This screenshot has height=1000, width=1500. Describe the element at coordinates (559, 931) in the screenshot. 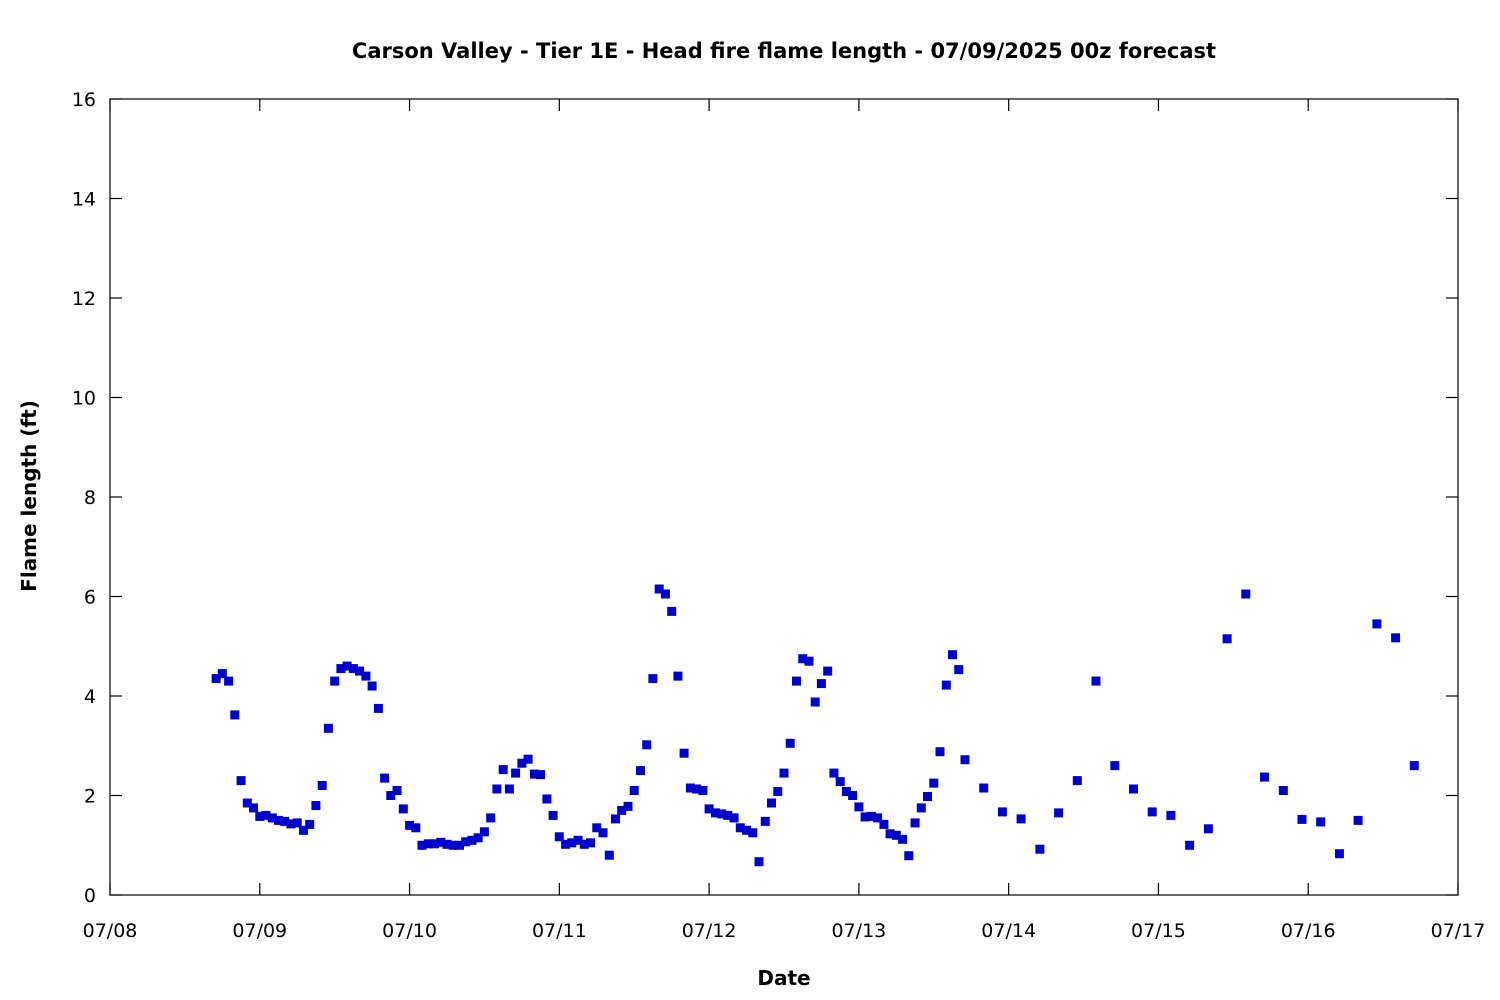

I see `x-tick-label: 07/11` at that location.